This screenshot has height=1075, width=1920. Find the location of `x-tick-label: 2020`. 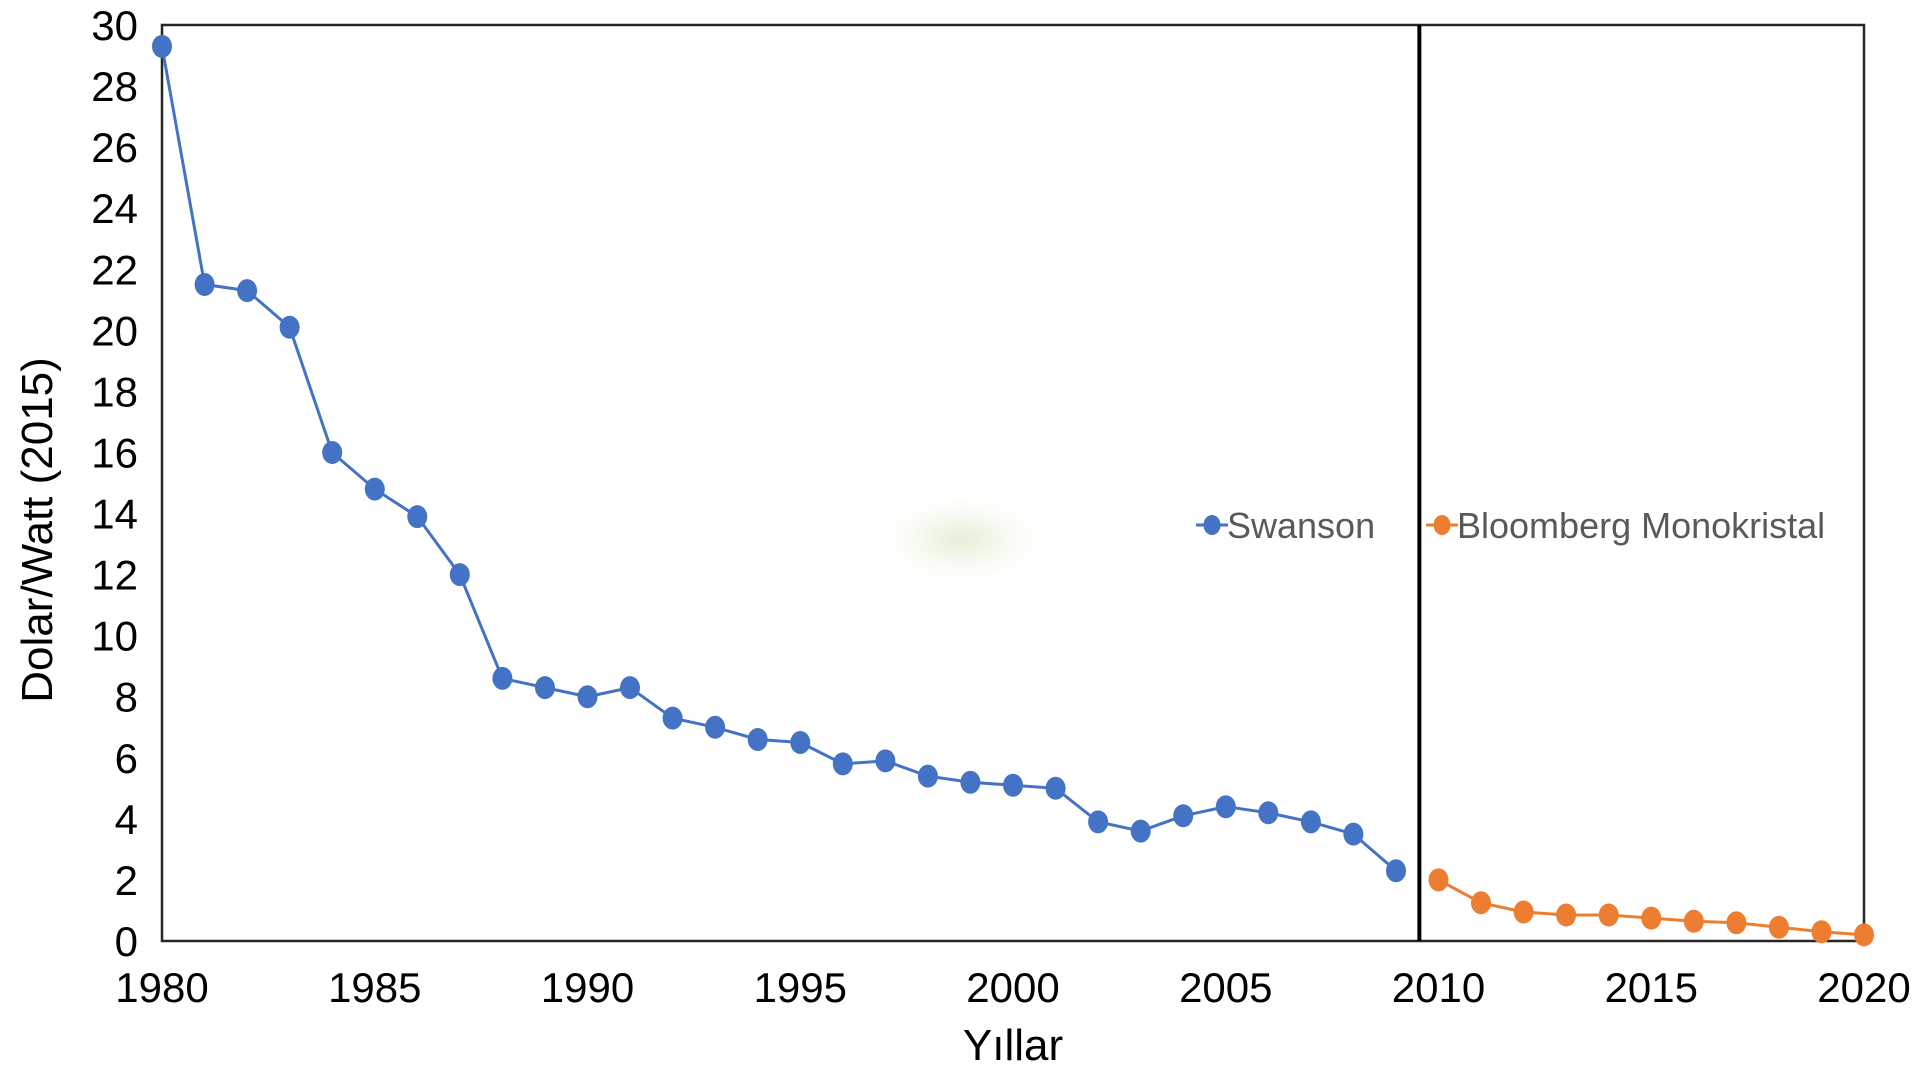

x-tick-label: 2020 is located at coordinates (1863, 987).